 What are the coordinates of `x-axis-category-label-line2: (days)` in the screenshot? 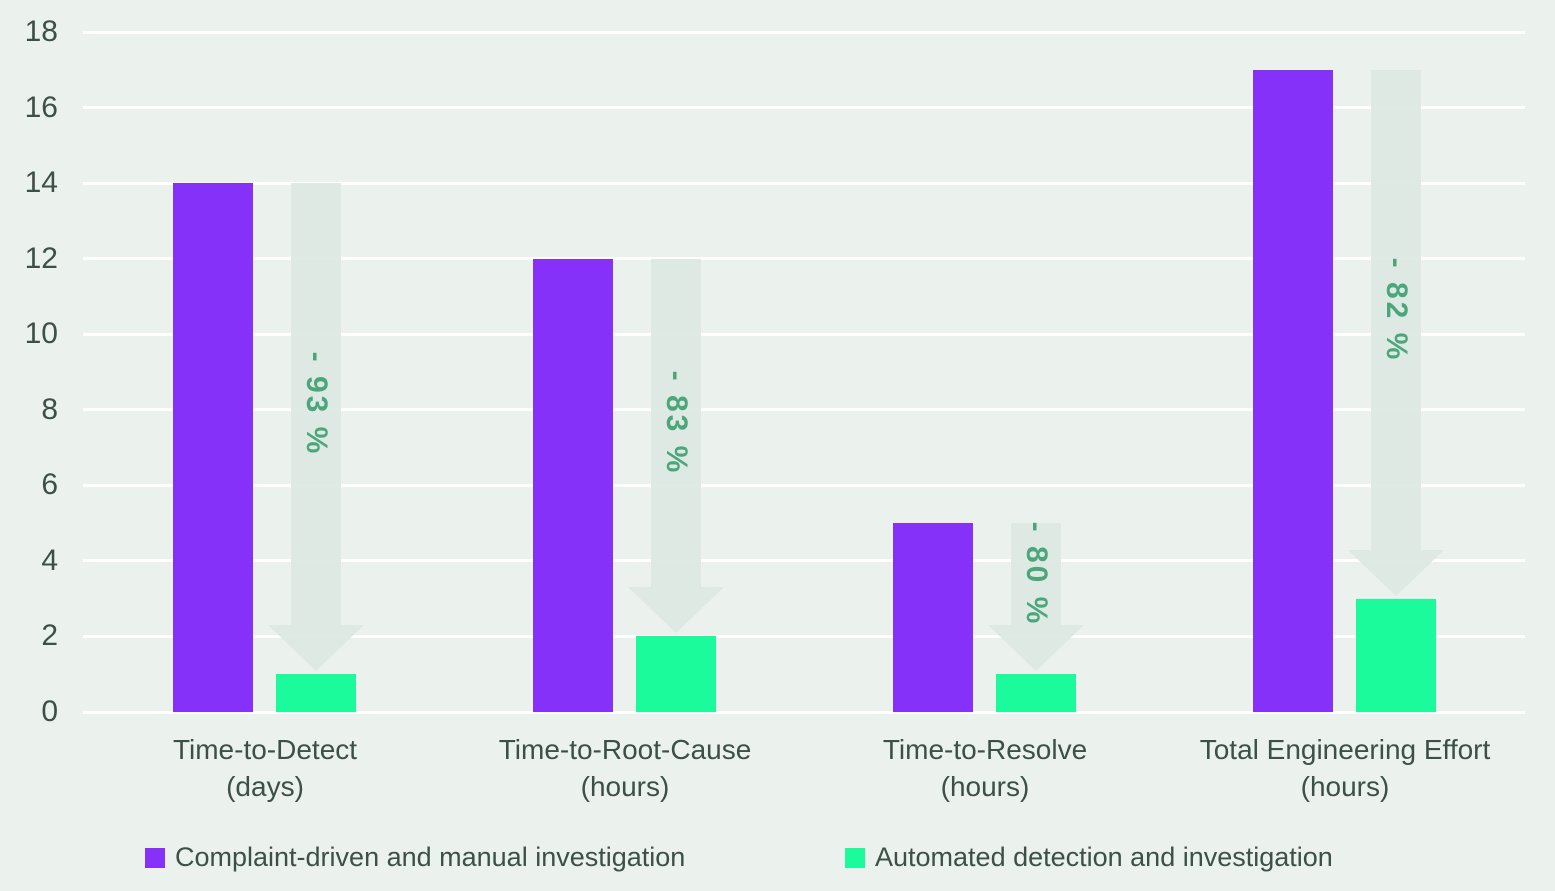 It's located at (265, 786).